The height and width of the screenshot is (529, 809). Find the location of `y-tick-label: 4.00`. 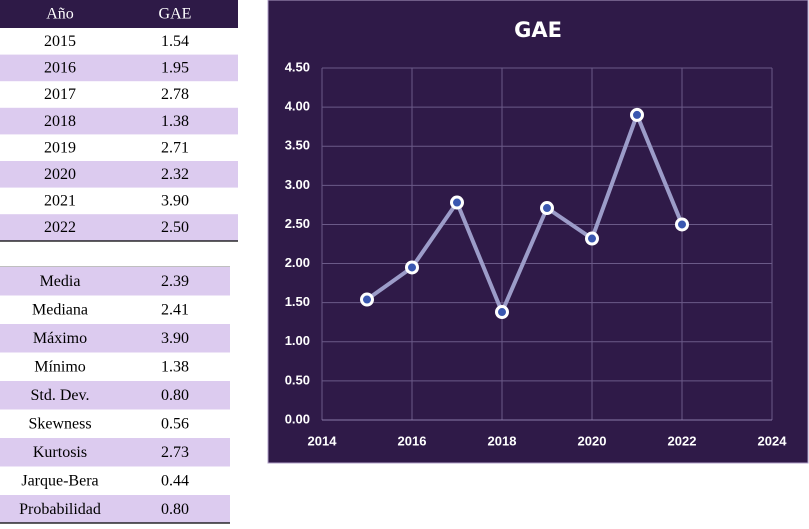

y-tick-label: 4.00 is located at coordinates (297, 106).